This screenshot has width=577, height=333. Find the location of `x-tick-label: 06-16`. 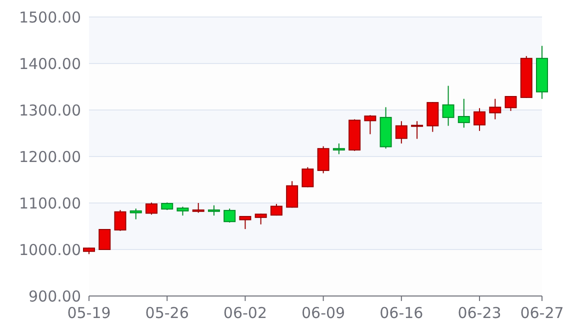

x-tick-label: 06-16 is located at coordinates (402, 313).